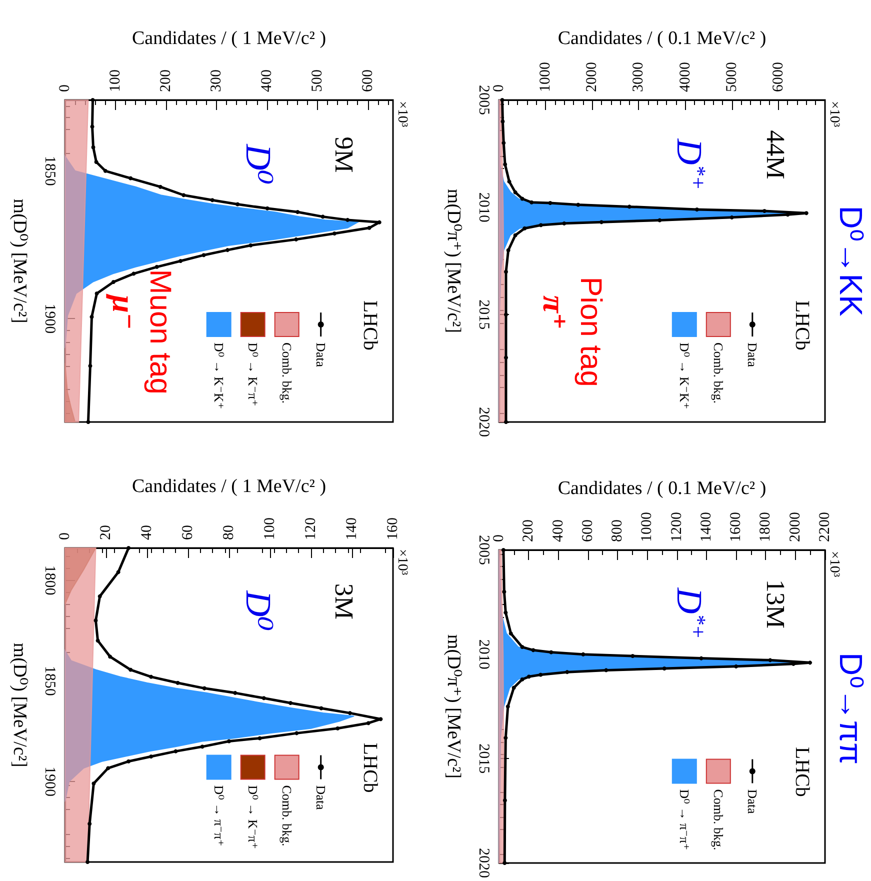 The width and height of the screenshot is (871, 881). I want to click on x-tick-label: 40, so click(147, 532).